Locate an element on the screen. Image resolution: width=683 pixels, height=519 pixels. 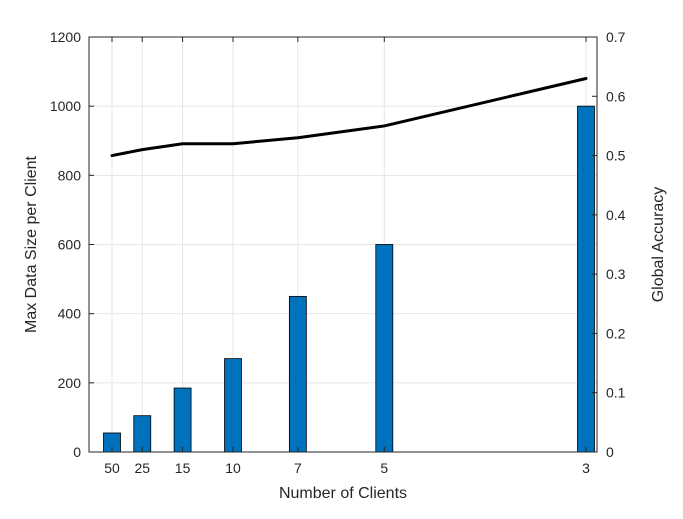
x-tick-label: 25 is located at coordinates (142, 468).